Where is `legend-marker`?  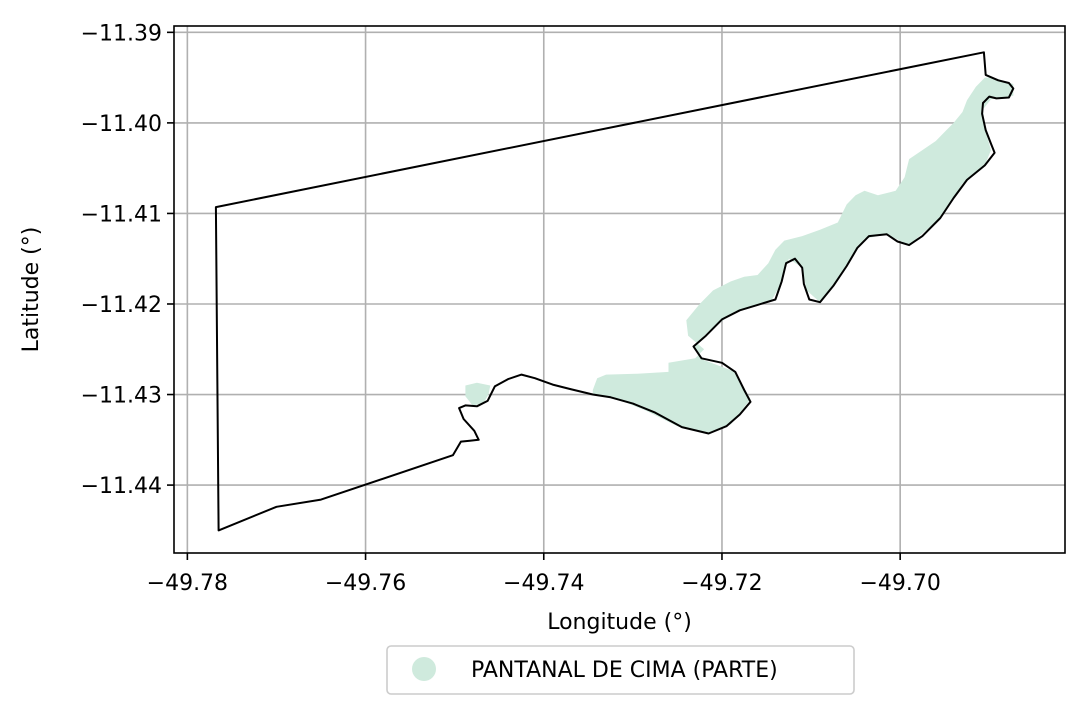 legend-marker is located at coordinates (424, 669).